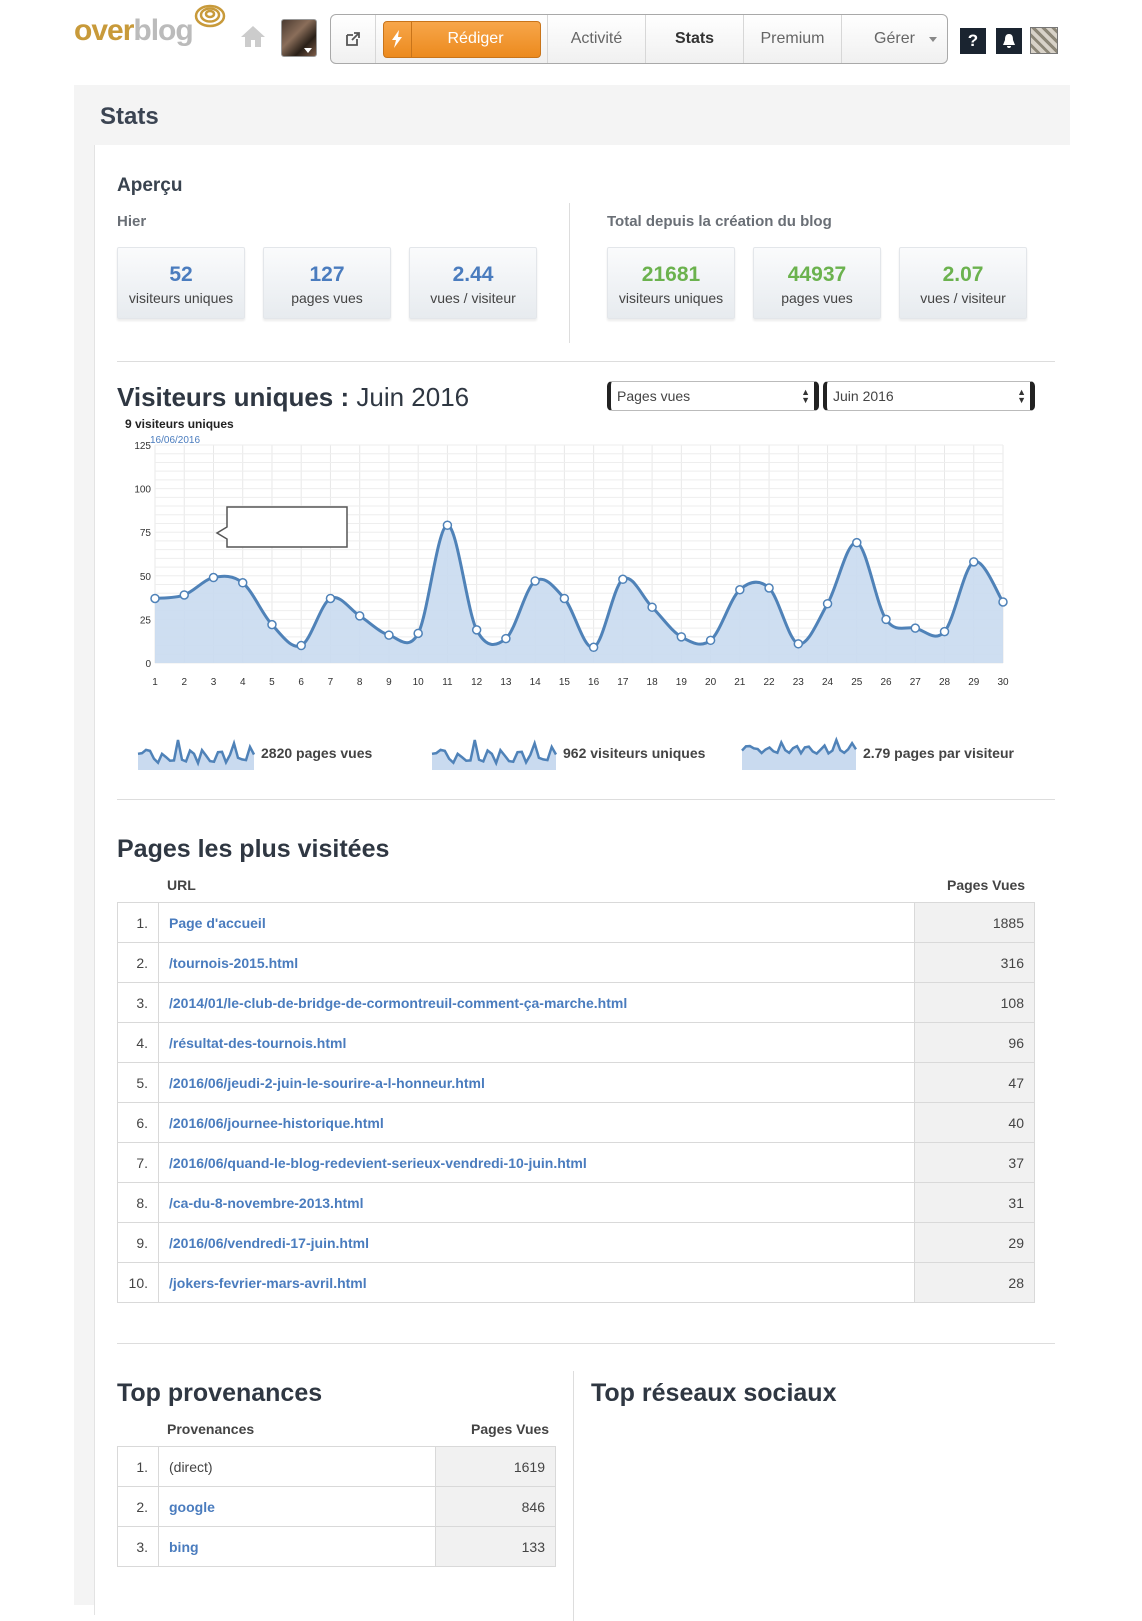 The height and width of the screenshot is (1621, 1142). What do you see at coordinates (272, 682) in the screenshot?
I see `x-tick-label: 5` at bounding box center [272, 682].